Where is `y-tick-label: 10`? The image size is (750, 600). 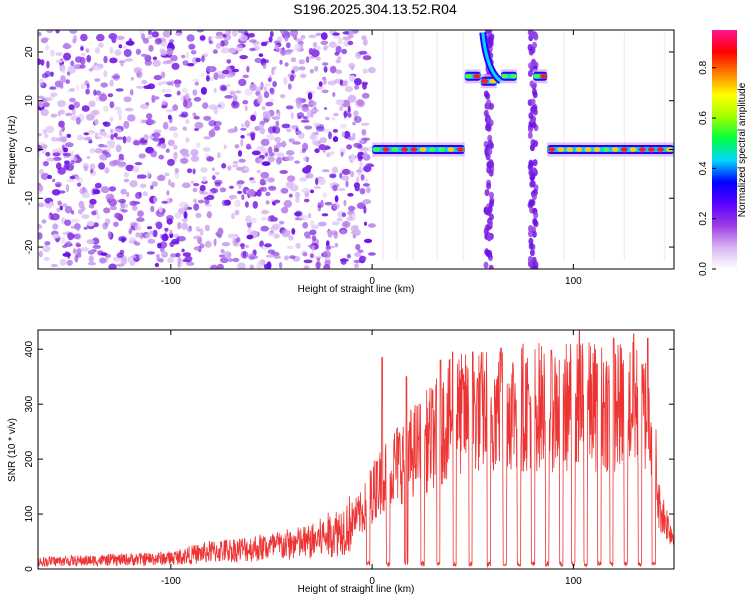
y-tick-label: 10 is located at coordinates (29, 101).